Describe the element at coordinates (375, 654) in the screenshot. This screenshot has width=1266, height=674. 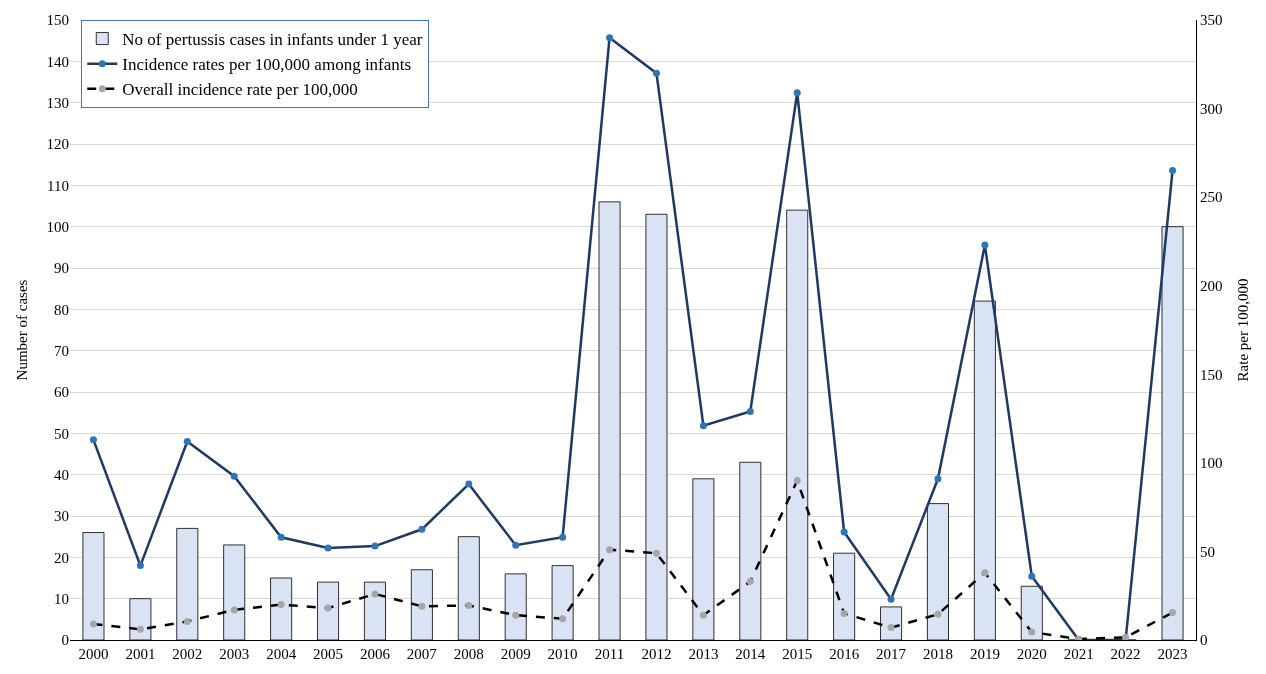
I see `x-tick-label: 2006` at that location.